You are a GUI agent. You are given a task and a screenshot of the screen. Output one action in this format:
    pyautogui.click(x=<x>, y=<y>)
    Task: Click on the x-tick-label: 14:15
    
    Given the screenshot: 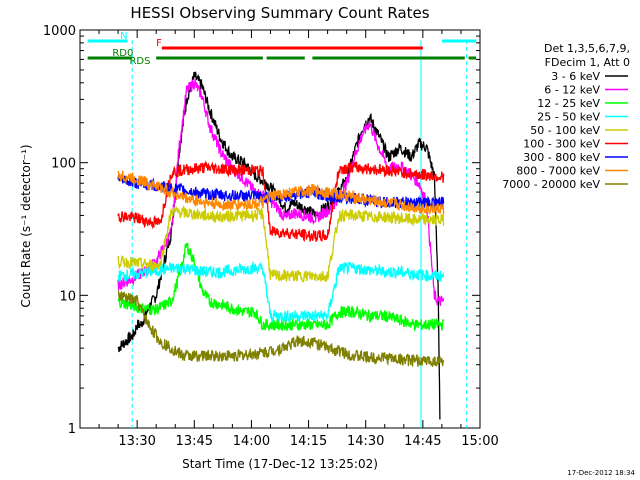 What is the action you would take?
    pyautogui.click(x=308, y=441)
    